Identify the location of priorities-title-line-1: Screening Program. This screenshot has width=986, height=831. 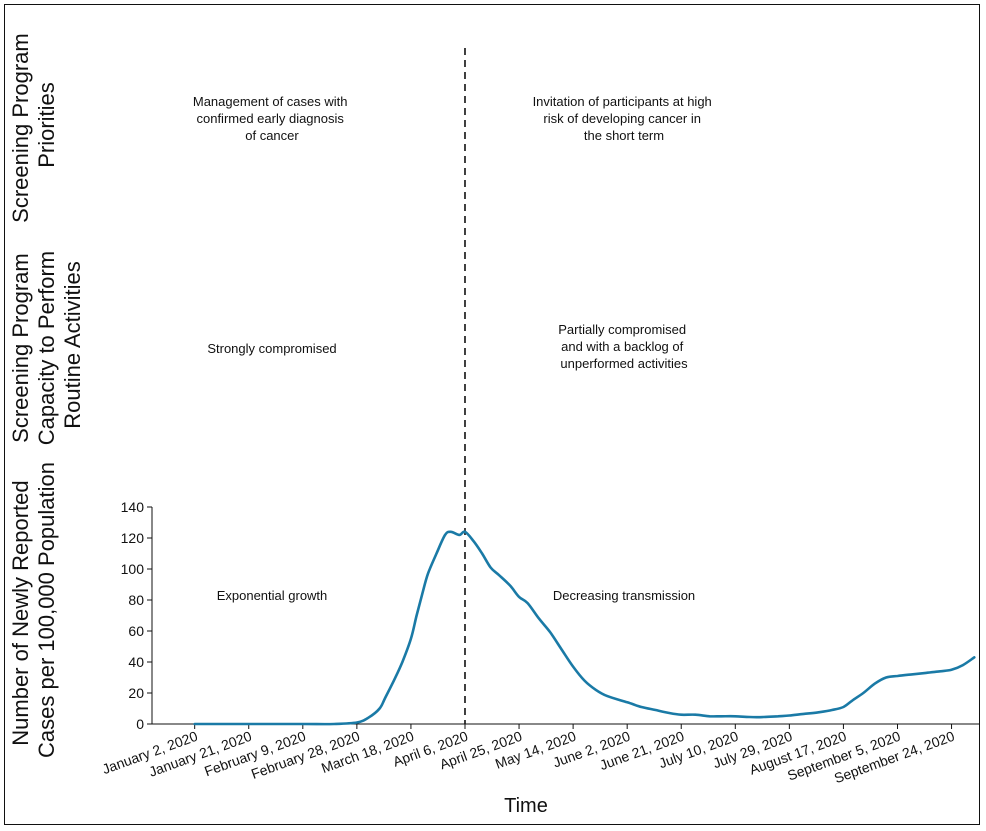
(20, 128).